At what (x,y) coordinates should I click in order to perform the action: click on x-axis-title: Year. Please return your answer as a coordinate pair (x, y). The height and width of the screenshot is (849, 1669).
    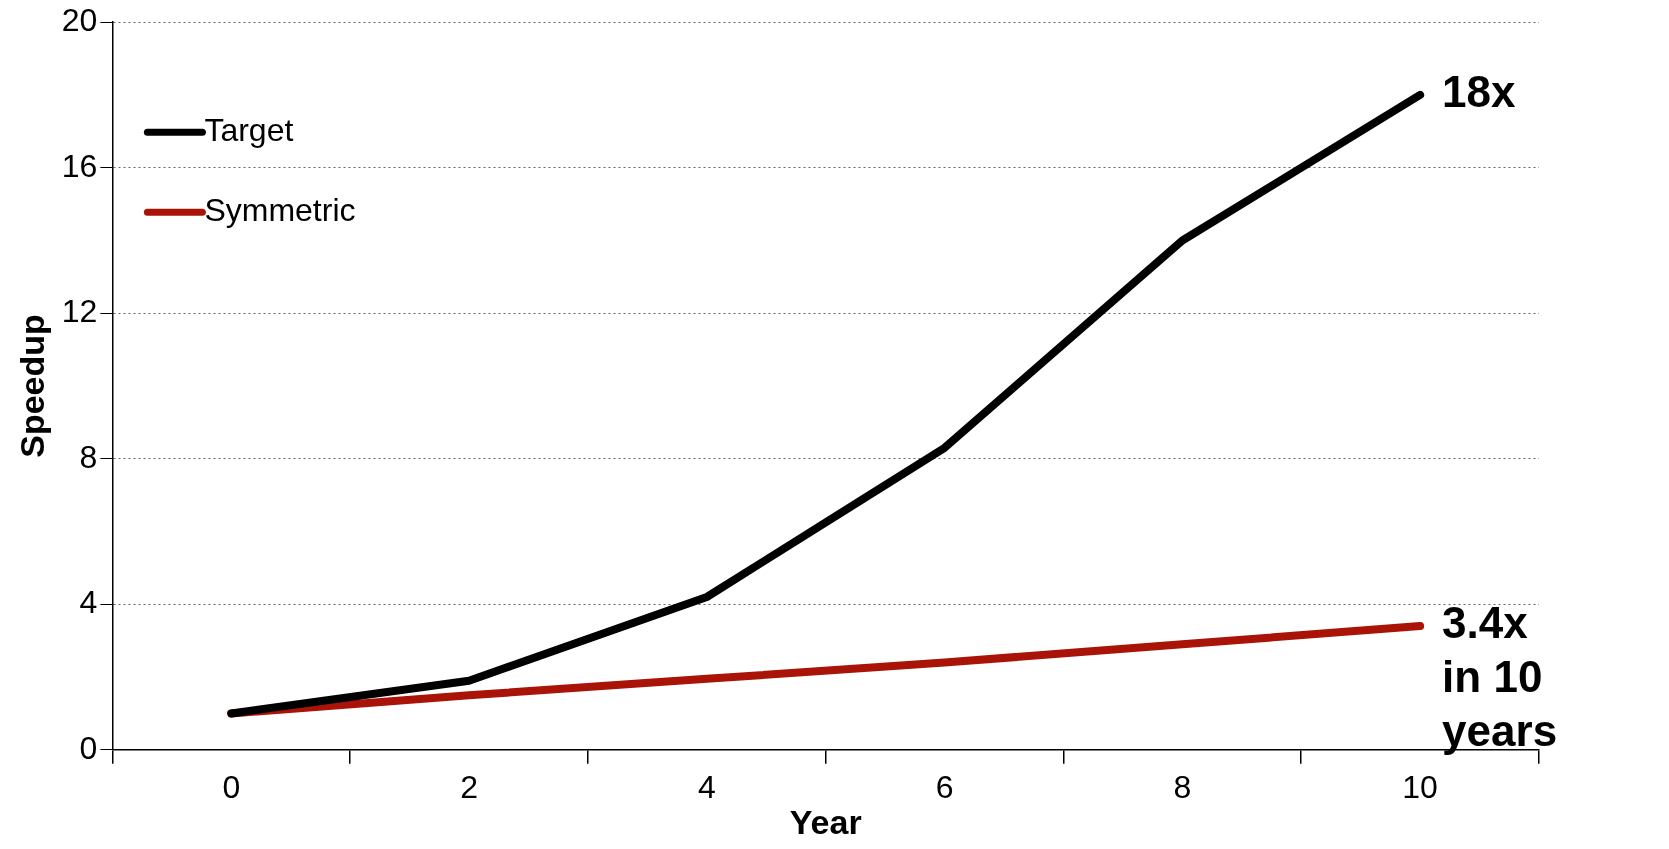
    Looking at the image, I should click on (825, 821).